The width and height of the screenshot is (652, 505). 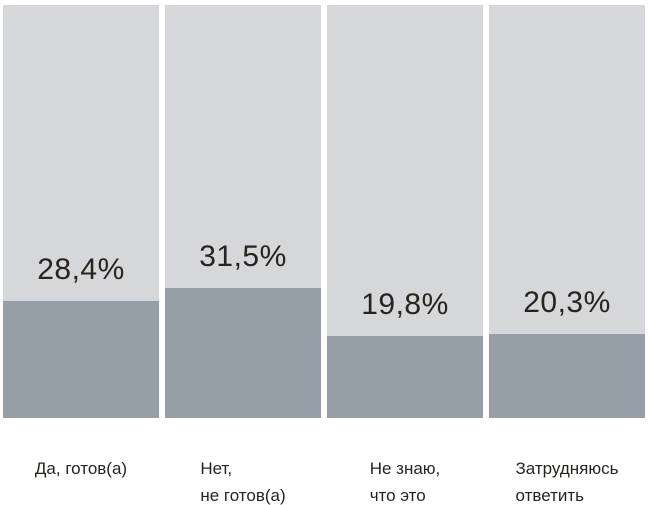 I want to click on category-line: Не знаю,, so click(x=405, y=468).